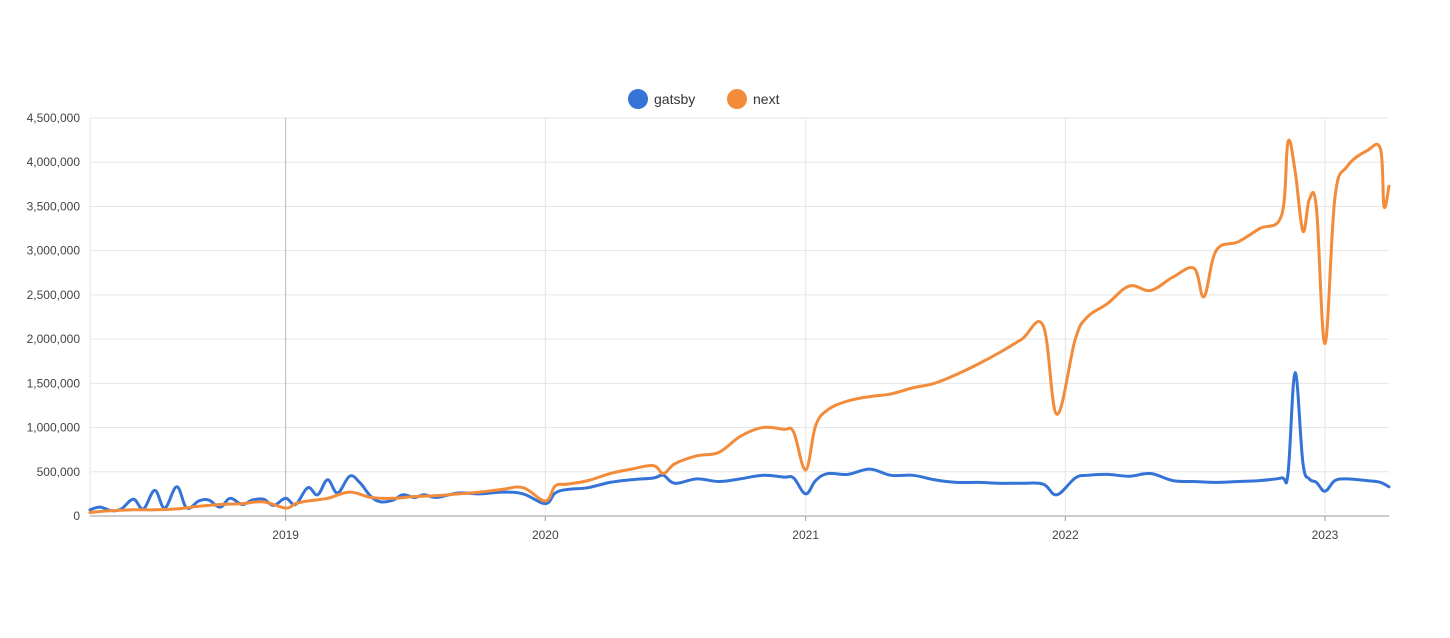 The width and height of the screenshot is (1450, 638). Describe the element at coordinates (805, 535) in the screenshot. I see `x-tick-label: 2021` at that location.